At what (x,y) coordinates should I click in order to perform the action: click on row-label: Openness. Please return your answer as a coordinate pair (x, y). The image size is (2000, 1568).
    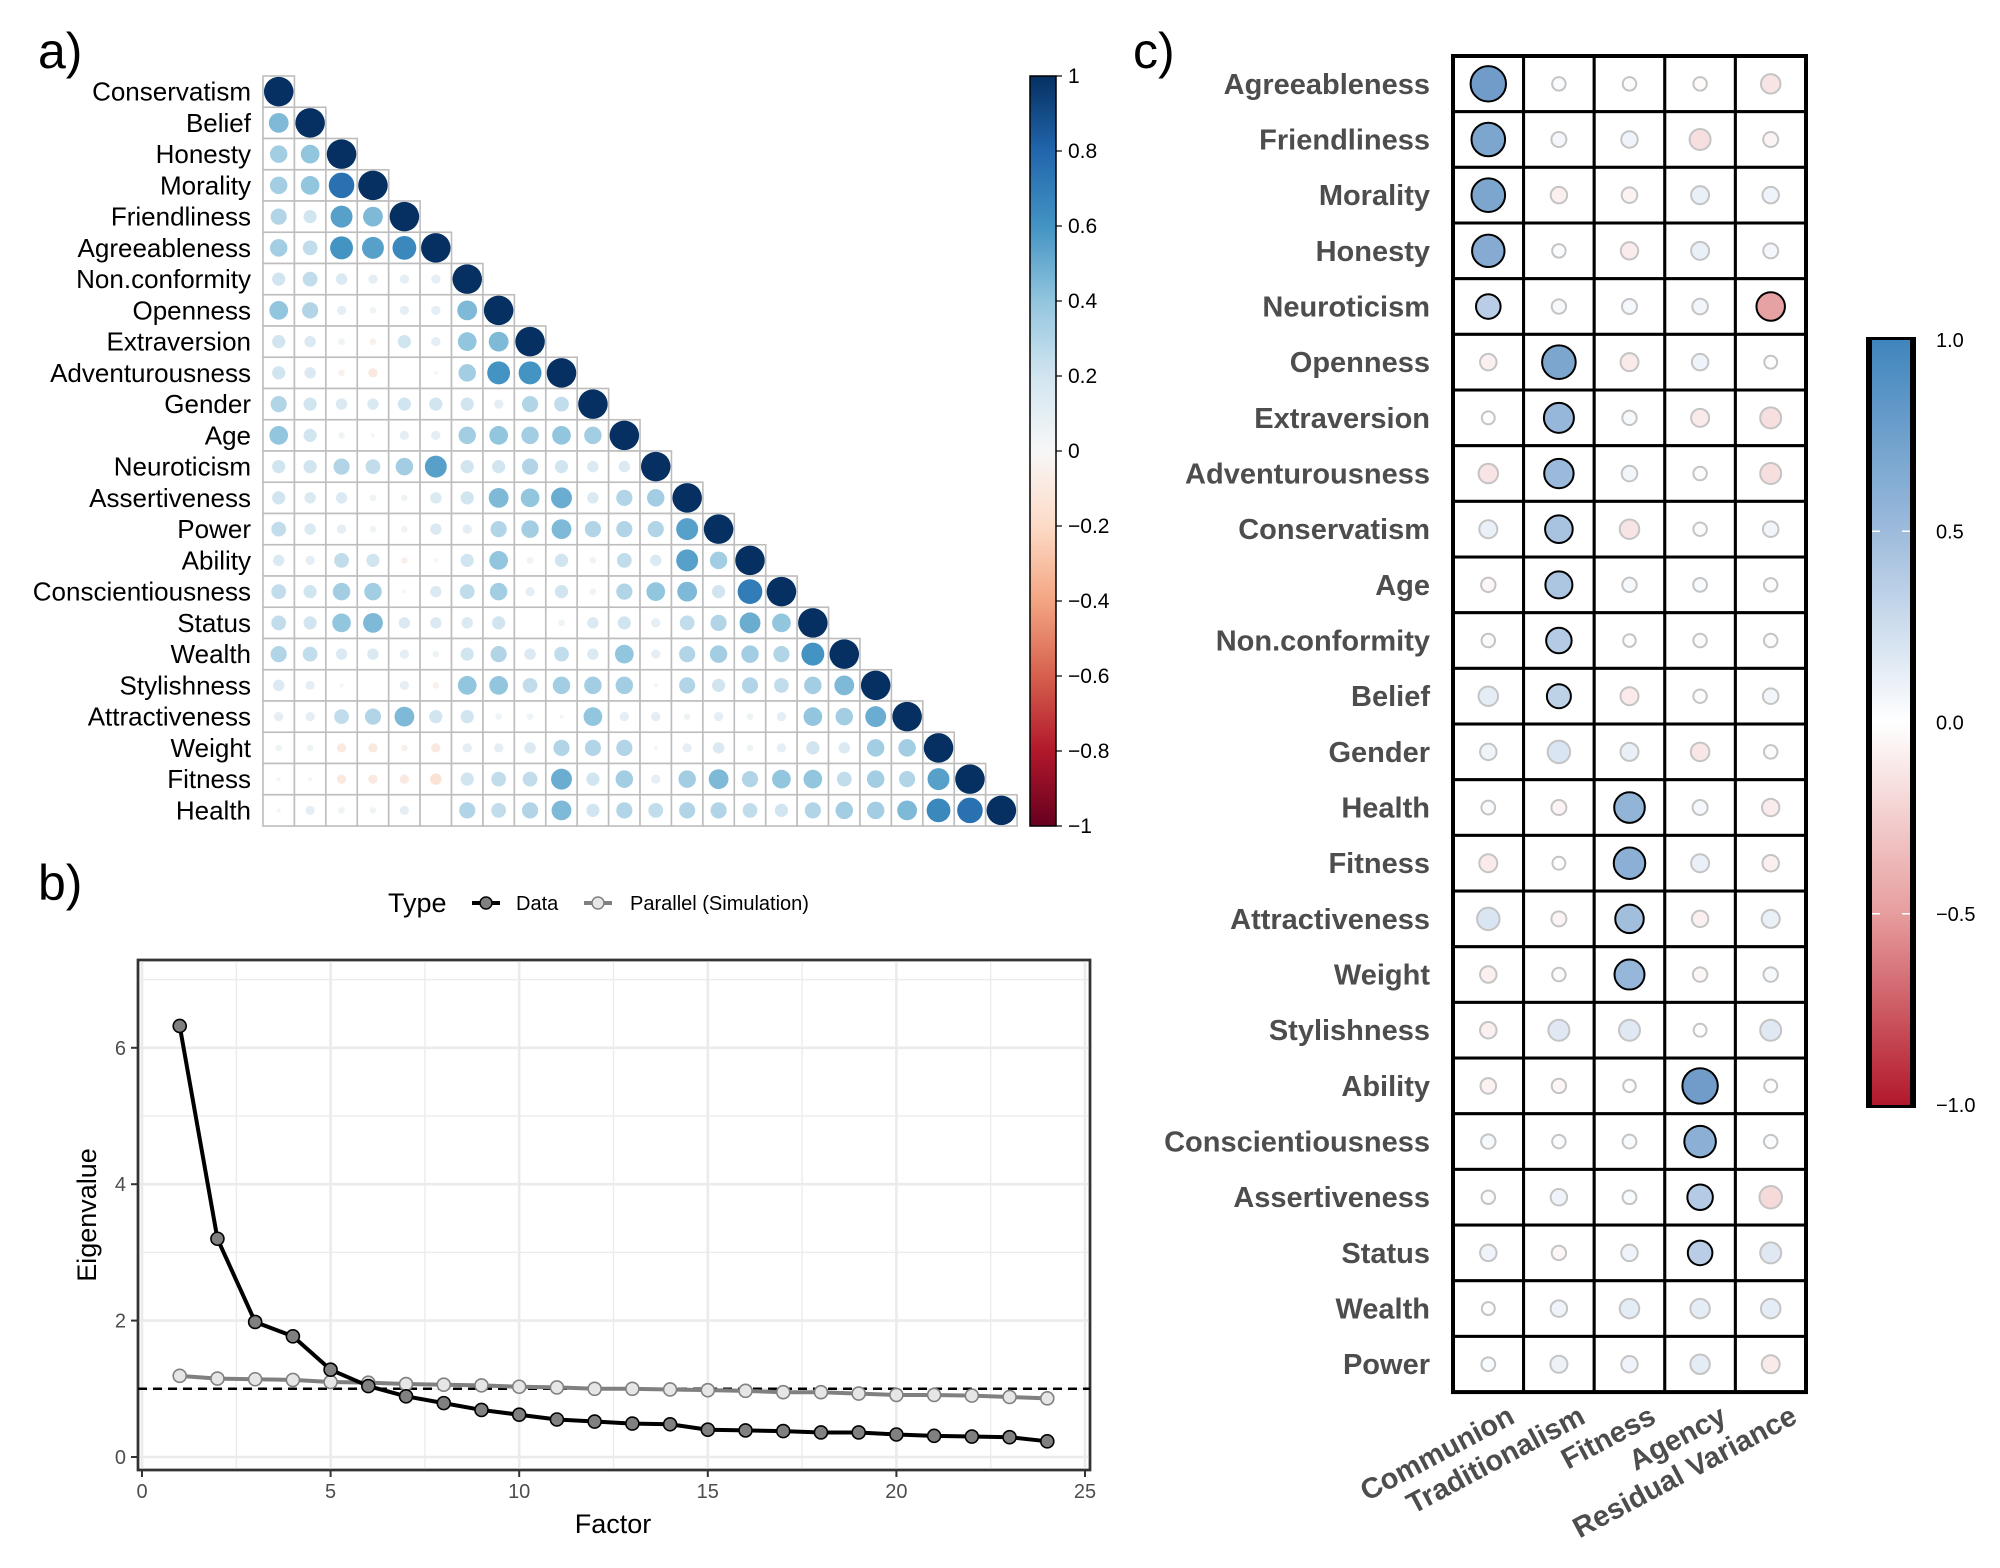
    Looking at the image, I should click on (1360, 363).